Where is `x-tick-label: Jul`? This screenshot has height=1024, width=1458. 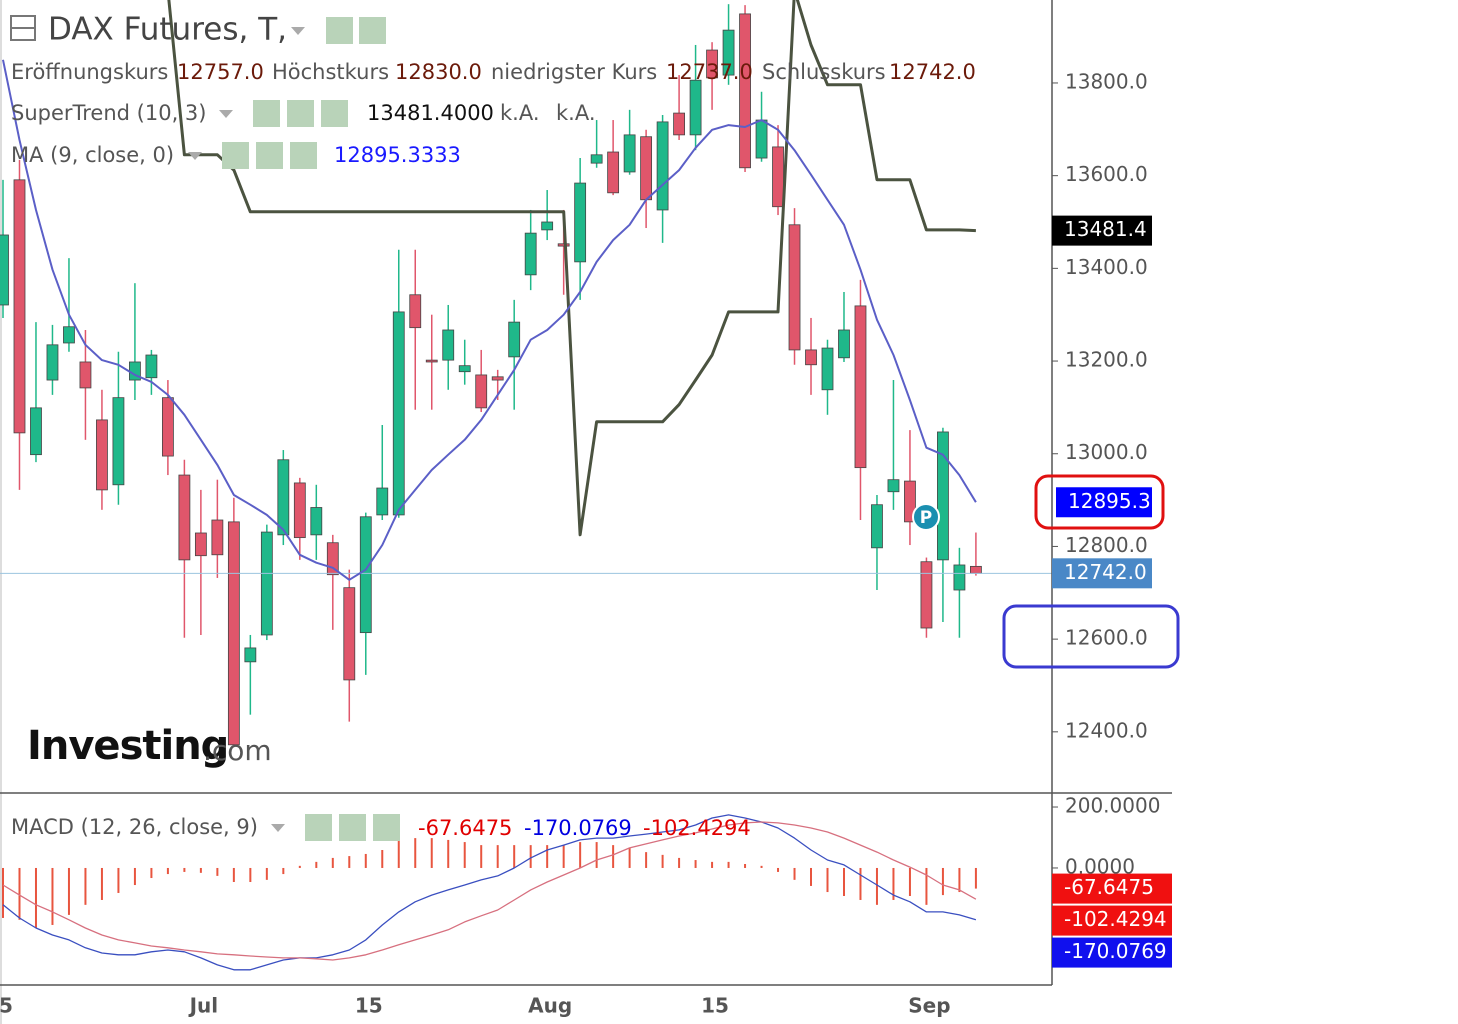
x-tick-label: Jul is located at coordinates (203, 1006).